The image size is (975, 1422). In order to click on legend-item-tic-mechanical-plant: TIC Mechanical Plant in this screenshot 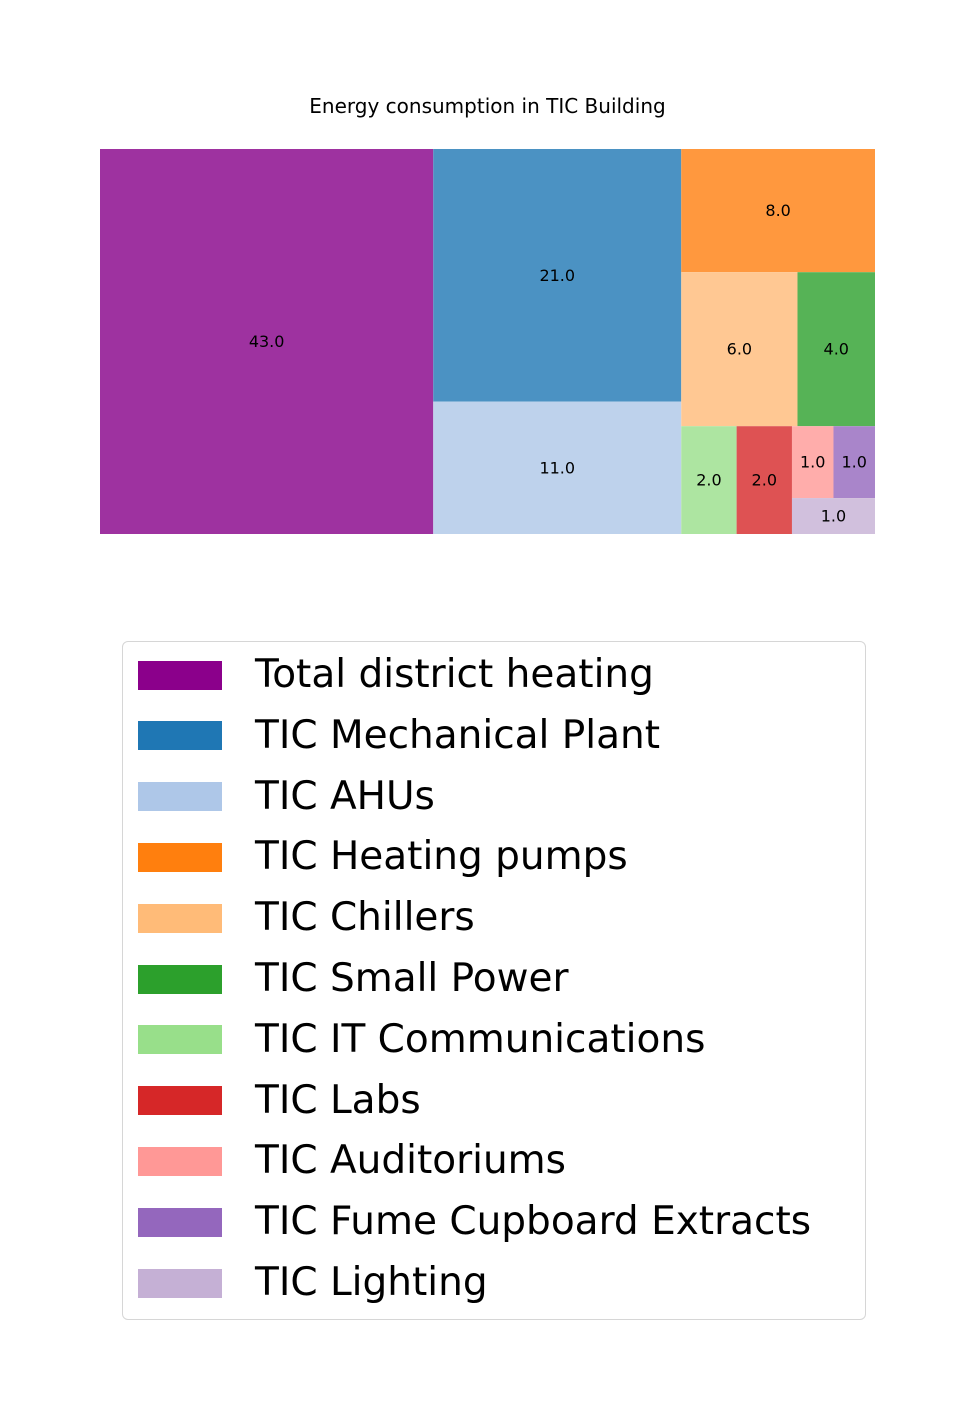, I will do `click(399, 735)`.